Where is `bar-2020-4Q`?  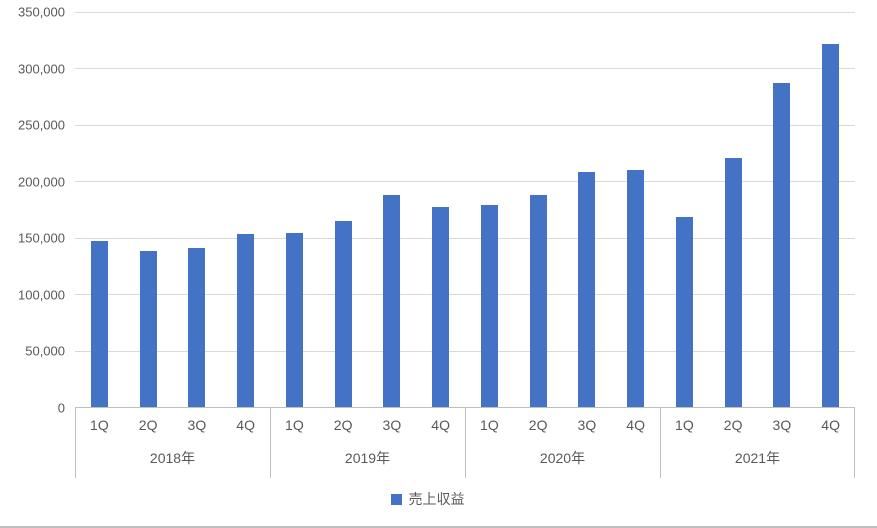
bar-2020-4Q is located at coordinates (636, 288).